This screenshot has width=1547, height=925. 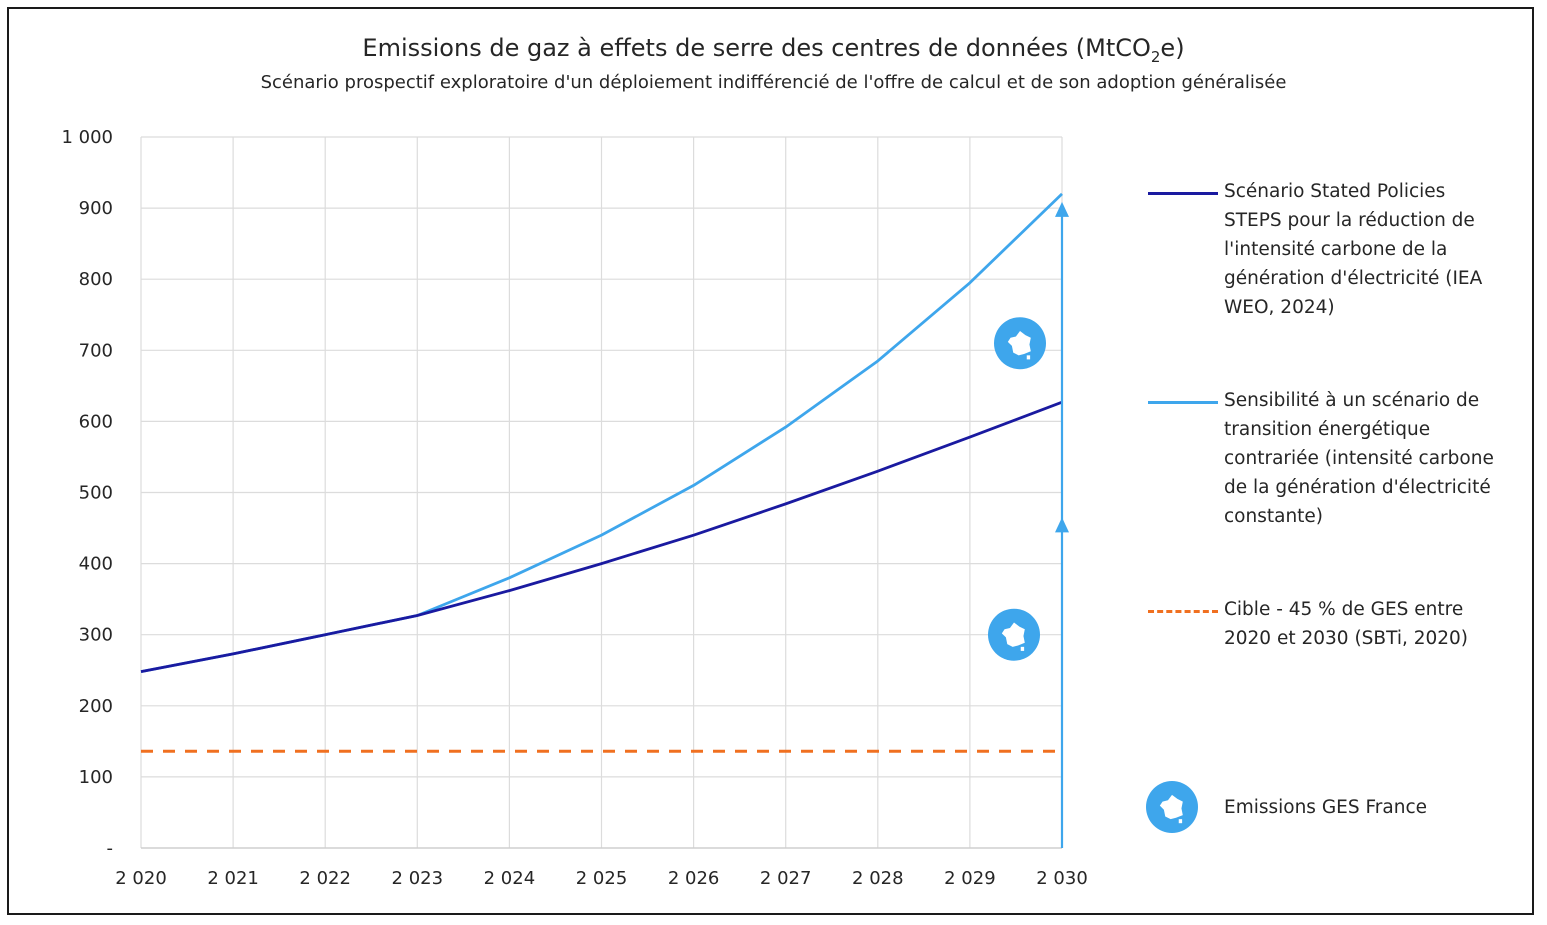 What do you see at coordinates (96, 279) in the screenshot?
I see `y-tick-label: 800` at bounding box center [96, 279].